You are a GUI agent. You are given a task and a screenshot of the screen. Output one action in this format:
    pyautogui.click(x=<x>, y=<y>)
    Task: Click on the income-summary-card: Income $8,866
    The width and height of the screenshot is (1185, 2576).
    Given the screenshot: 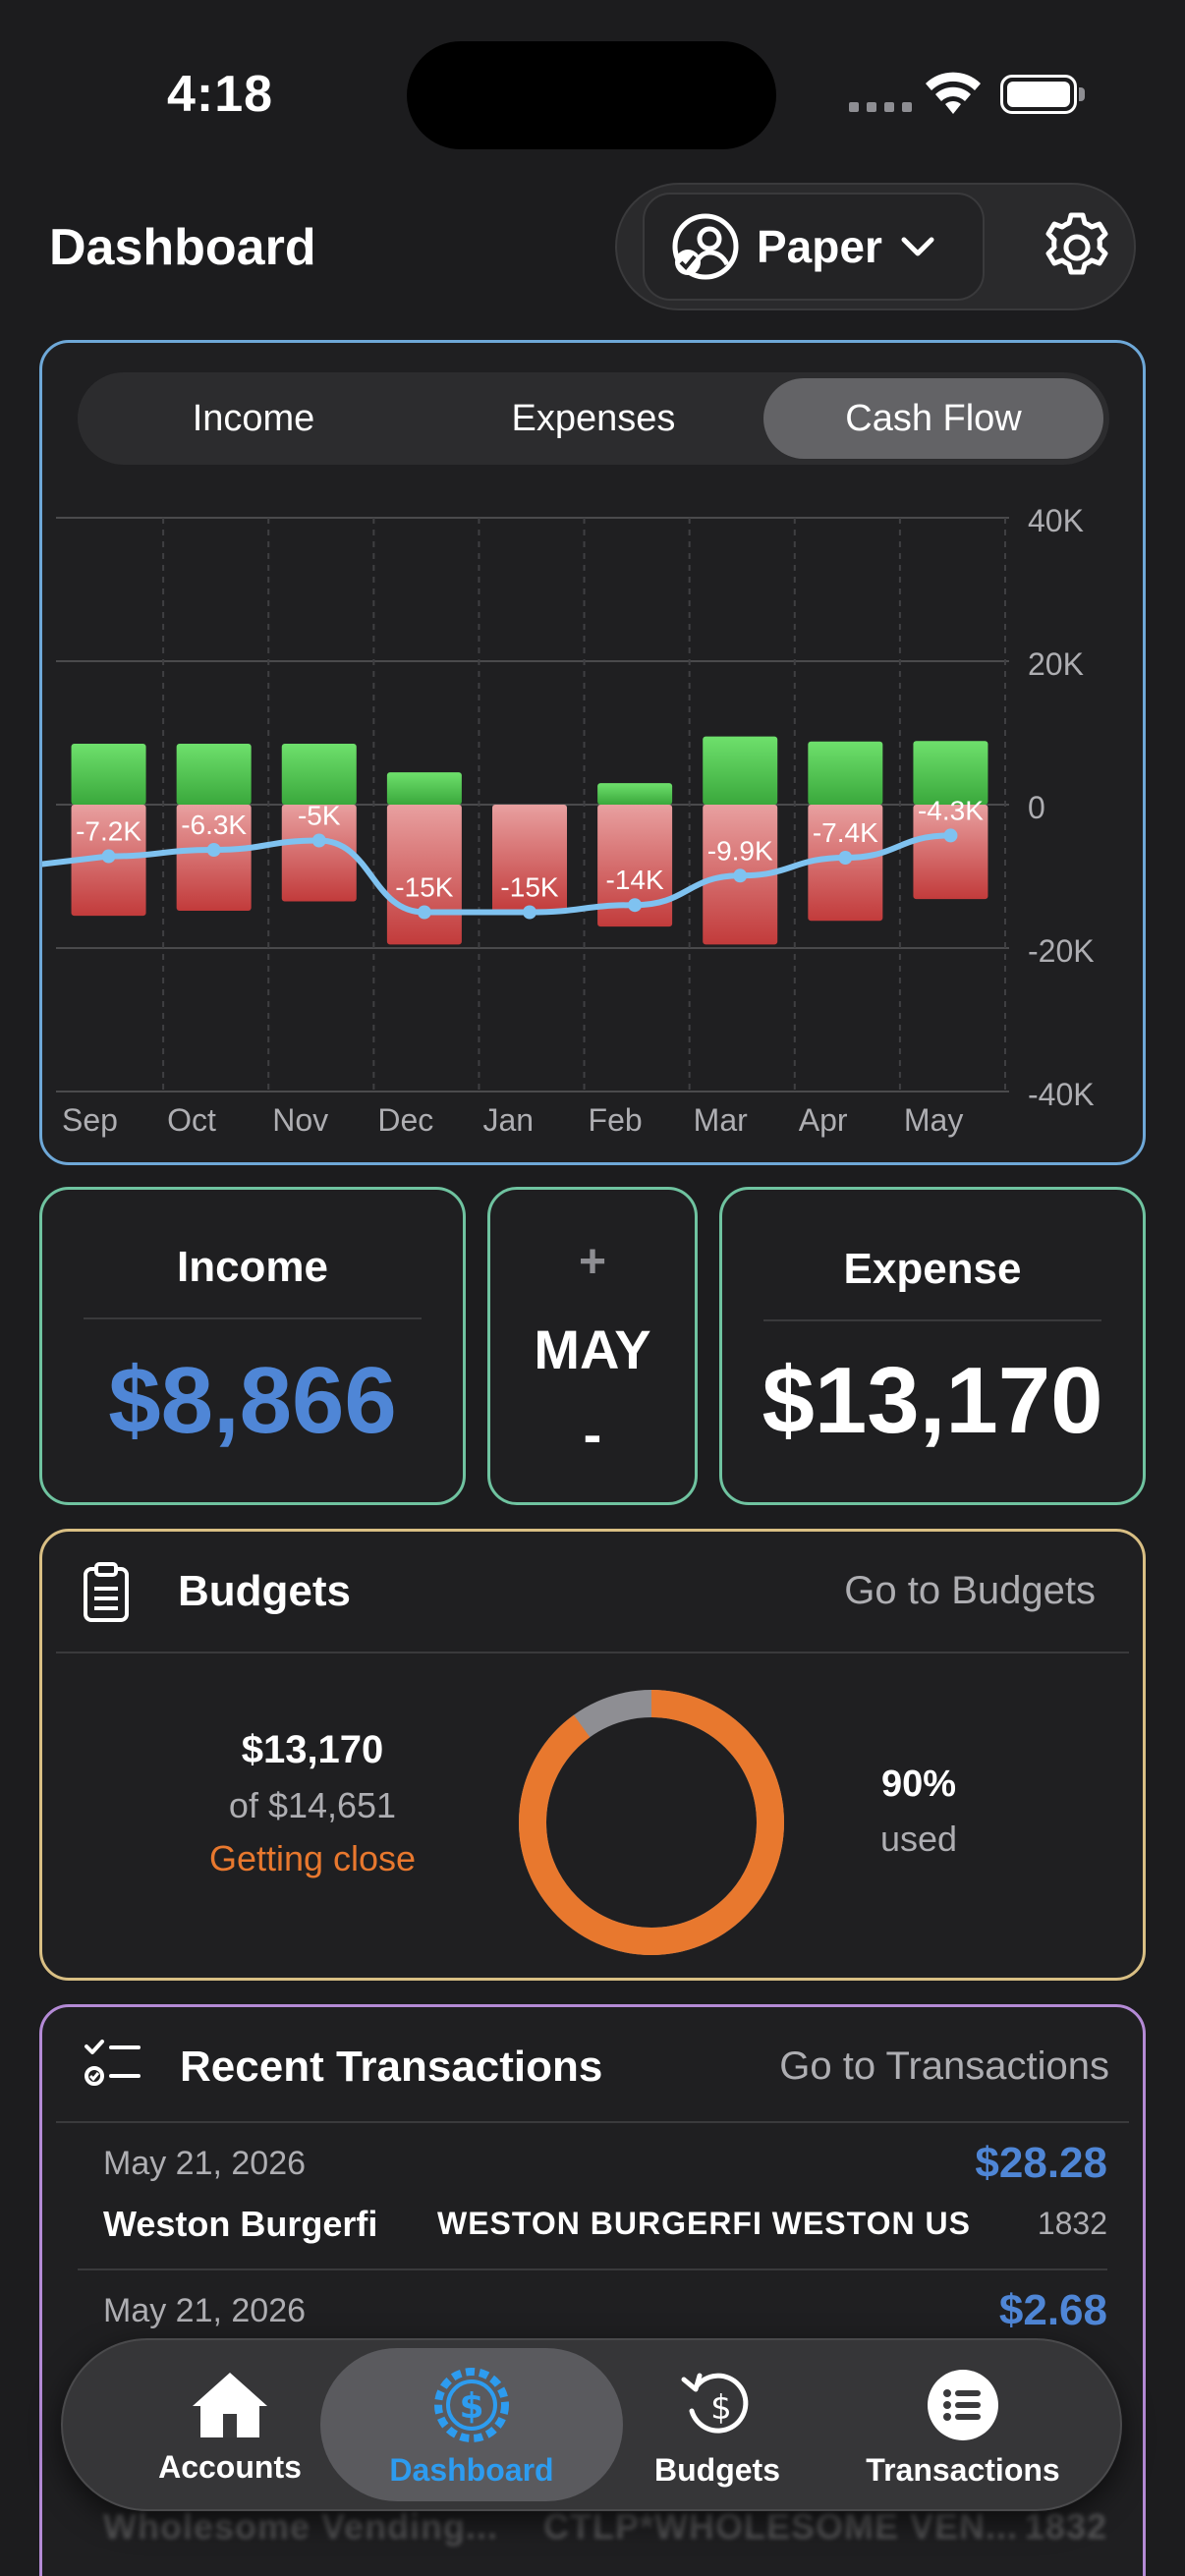 What is the action you would take?
    pyautogui.click(x=253, y=1346)
    